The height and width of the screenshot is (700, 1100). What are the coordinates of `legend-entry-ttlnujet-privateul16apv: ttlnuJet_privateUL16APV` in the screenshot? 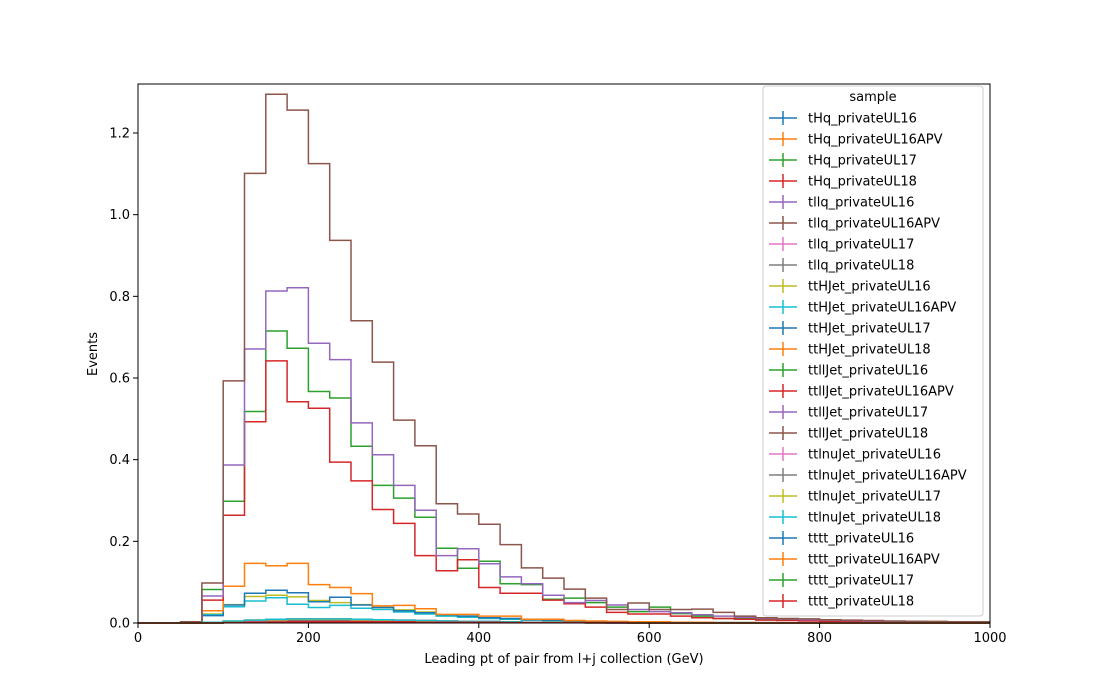 It's located at (868, 476).